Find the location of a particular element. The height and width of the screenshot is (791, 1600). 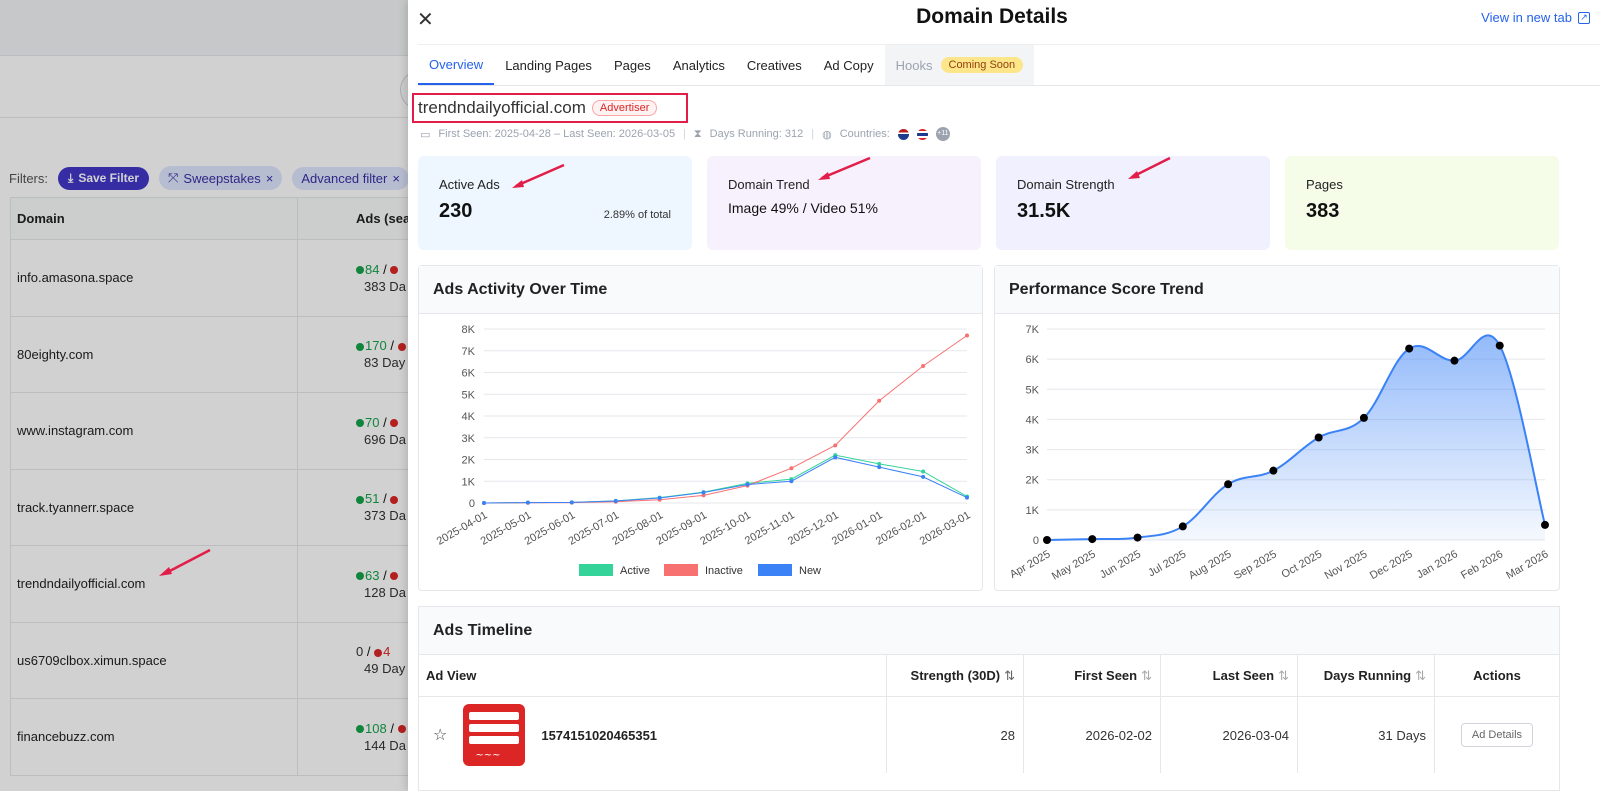

active-count: 108 is located at coordinates (376, 728).